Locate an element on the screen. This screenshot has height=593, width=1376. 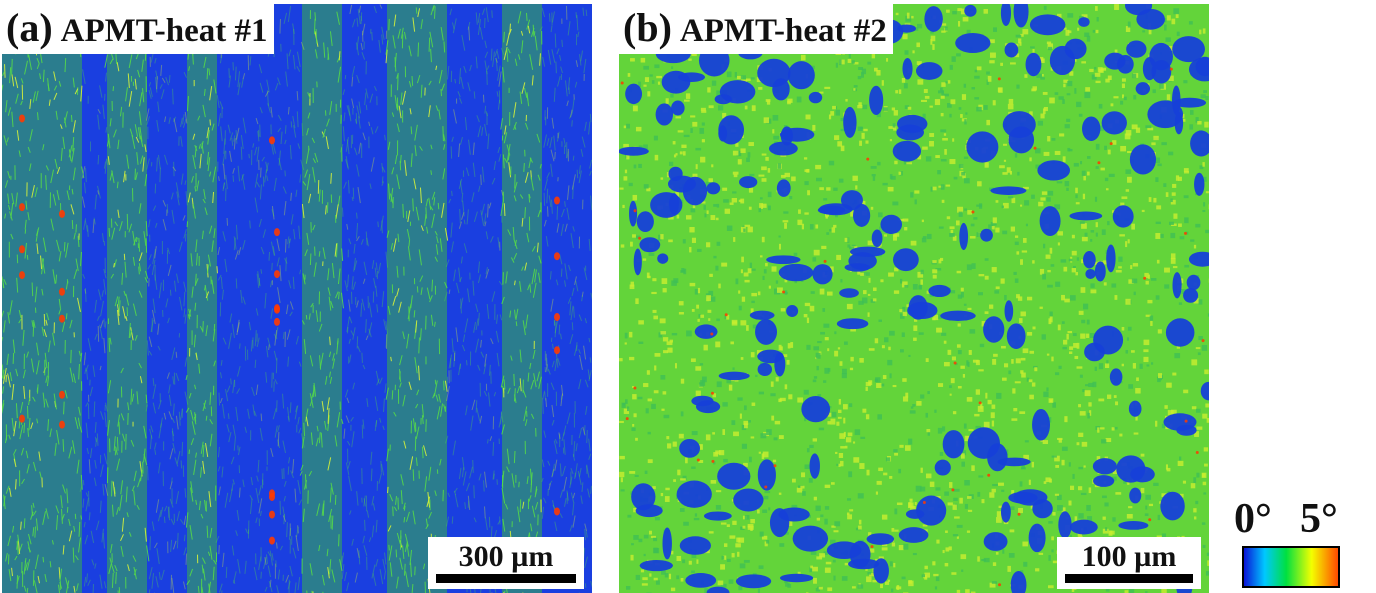
scale-bar-a: 300 µm is located at coordinates (506, 562).